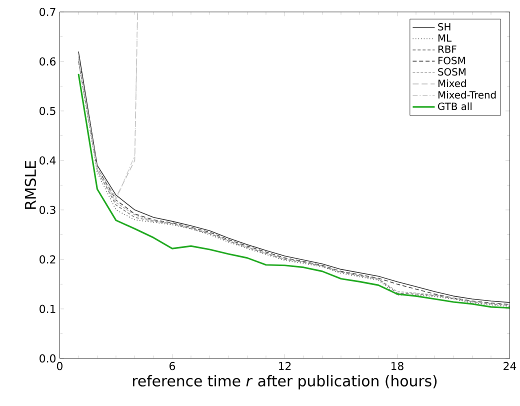 The height and width of the screenshot is (406, 520). I want to click on x-tick-label: 12, so click(285, 366).